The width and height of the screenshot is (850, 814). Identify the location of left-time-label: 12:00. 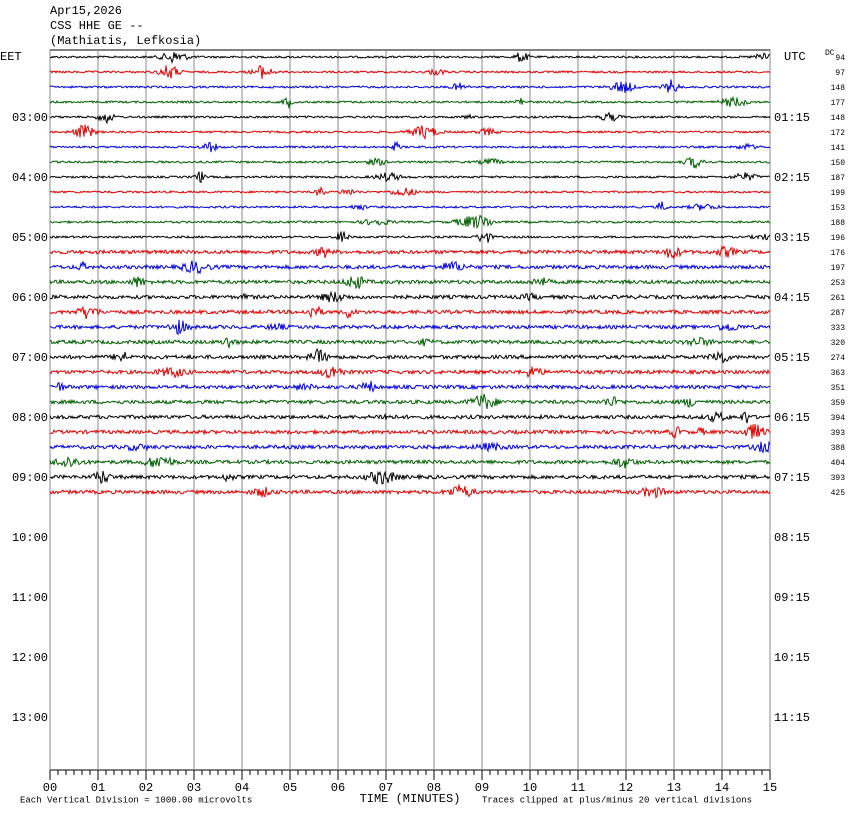
(30, 658).